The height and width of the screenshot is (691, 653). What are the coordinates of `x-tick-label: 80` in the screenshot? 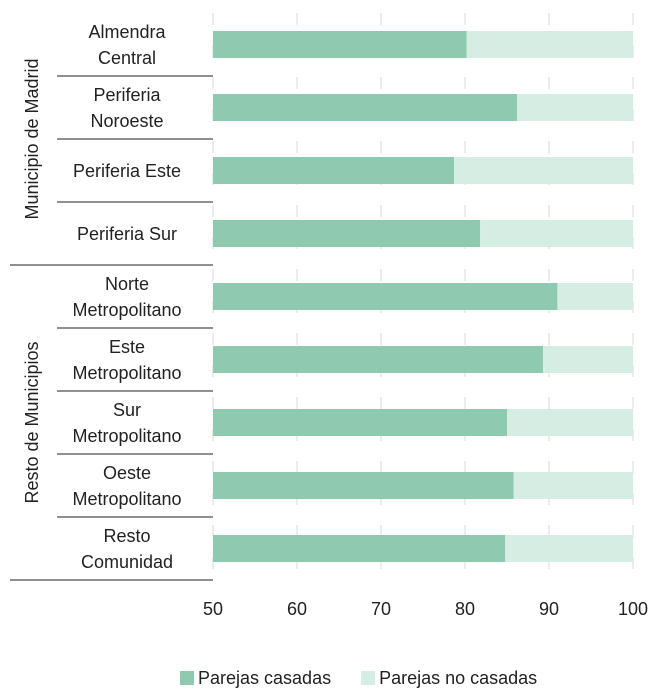 It's located at (465, 609).